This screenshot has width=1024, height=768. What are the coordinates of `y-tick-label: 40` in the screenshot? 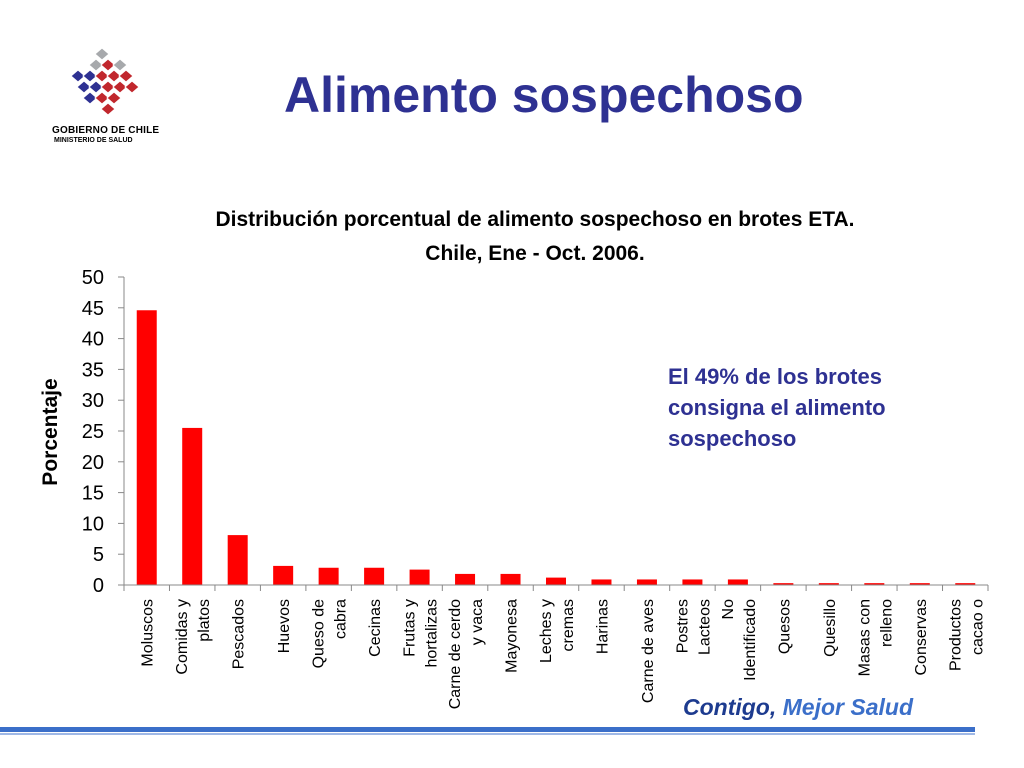 It's located at (93, 340).